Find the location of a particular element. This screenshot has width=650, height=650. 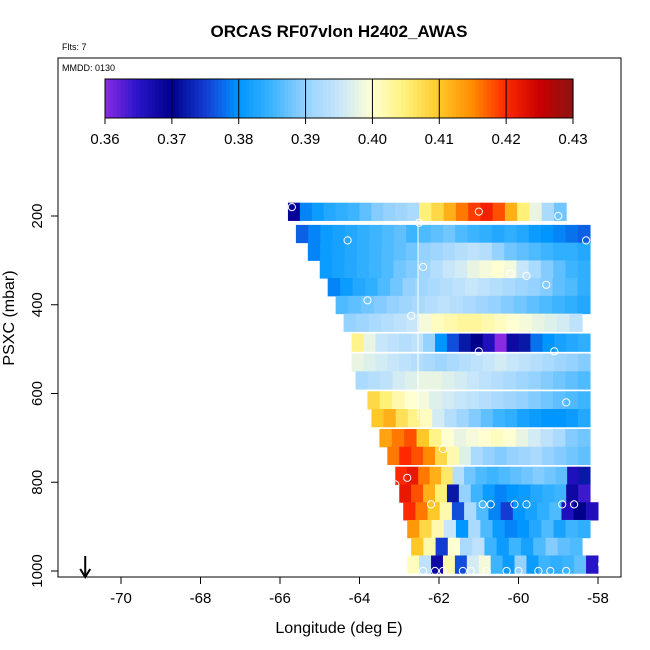

colorbar-ticks: 0.36 0.37 0.38 0.39 0.40 0.41 0.42 0.43 is located at coordinates (339, 113).